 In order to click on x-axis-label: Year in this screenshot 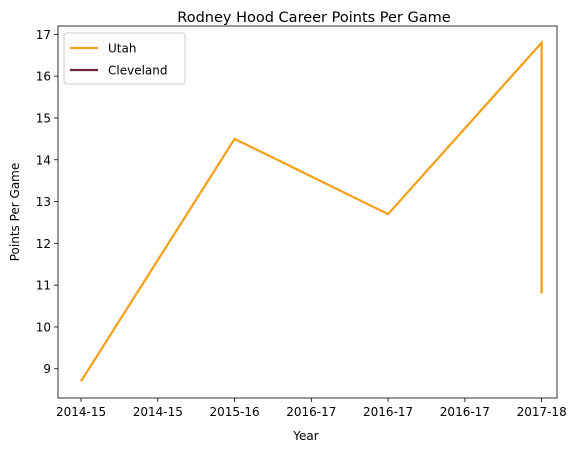, I will do `click(305, 436)`.